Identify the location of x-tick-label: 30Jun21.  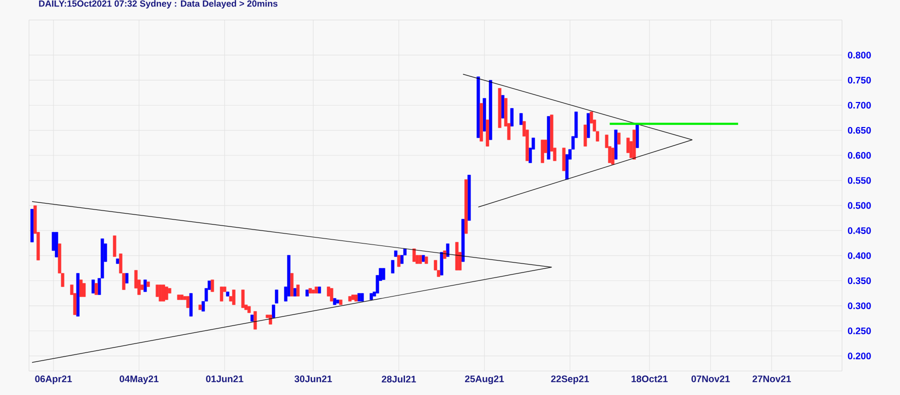
(313, 379).